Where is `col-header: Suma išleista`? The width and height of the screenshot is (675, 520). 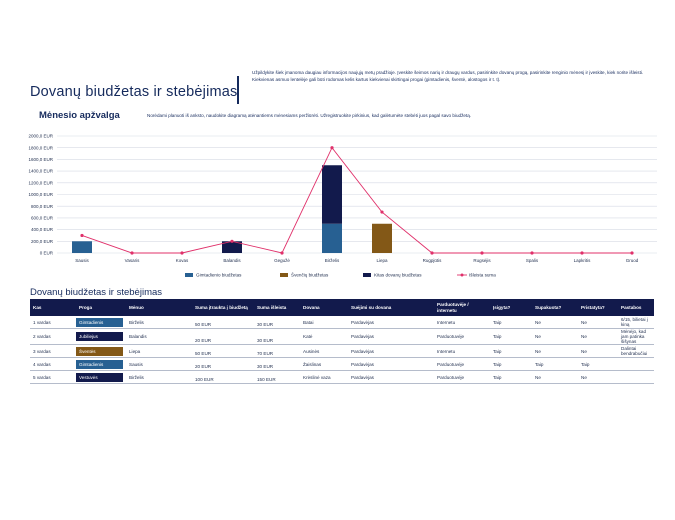
col-header: Suma išleista is located at coordinates (277, 307).